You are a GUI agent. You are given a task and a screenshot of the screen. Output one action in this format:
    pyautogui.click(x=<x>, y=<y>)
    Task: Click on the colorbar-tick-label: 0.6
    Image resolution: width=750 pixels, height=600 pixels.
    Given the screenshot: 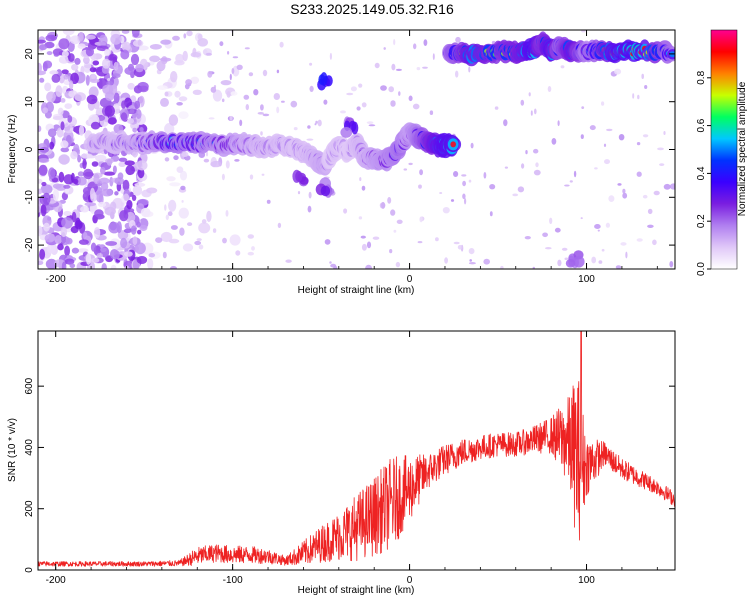 What is the action you would take?
    pyautogui.click(x=701, y=125)
    